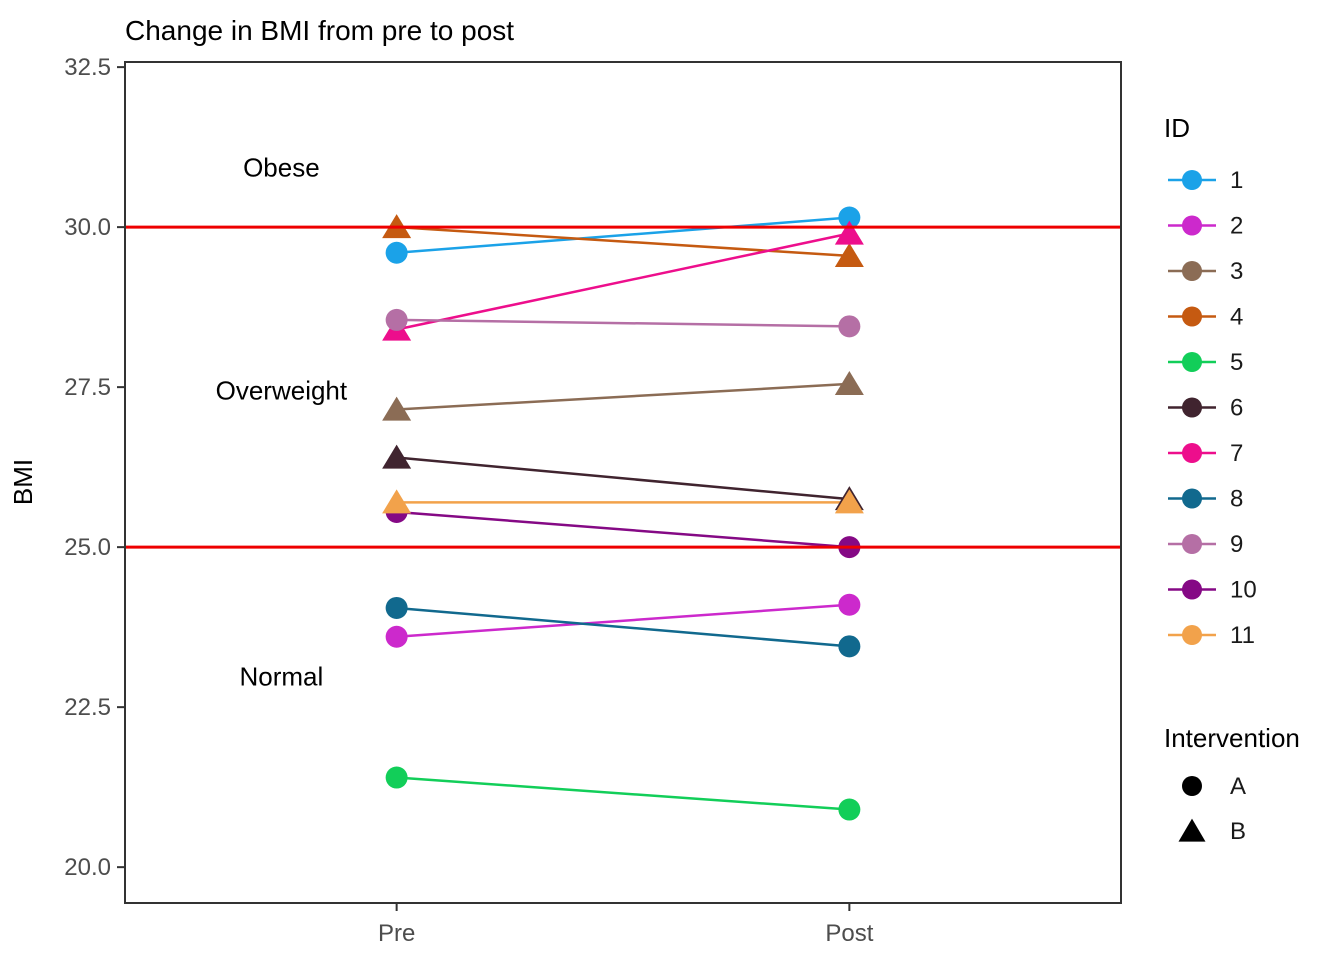 The height and width of the screenshot is (960, 1344). What do you see at coordinates (282, 422) in the screenshot?
I see `region-annotations: Obese Overweight Normal` at bounding box center [282, 422].